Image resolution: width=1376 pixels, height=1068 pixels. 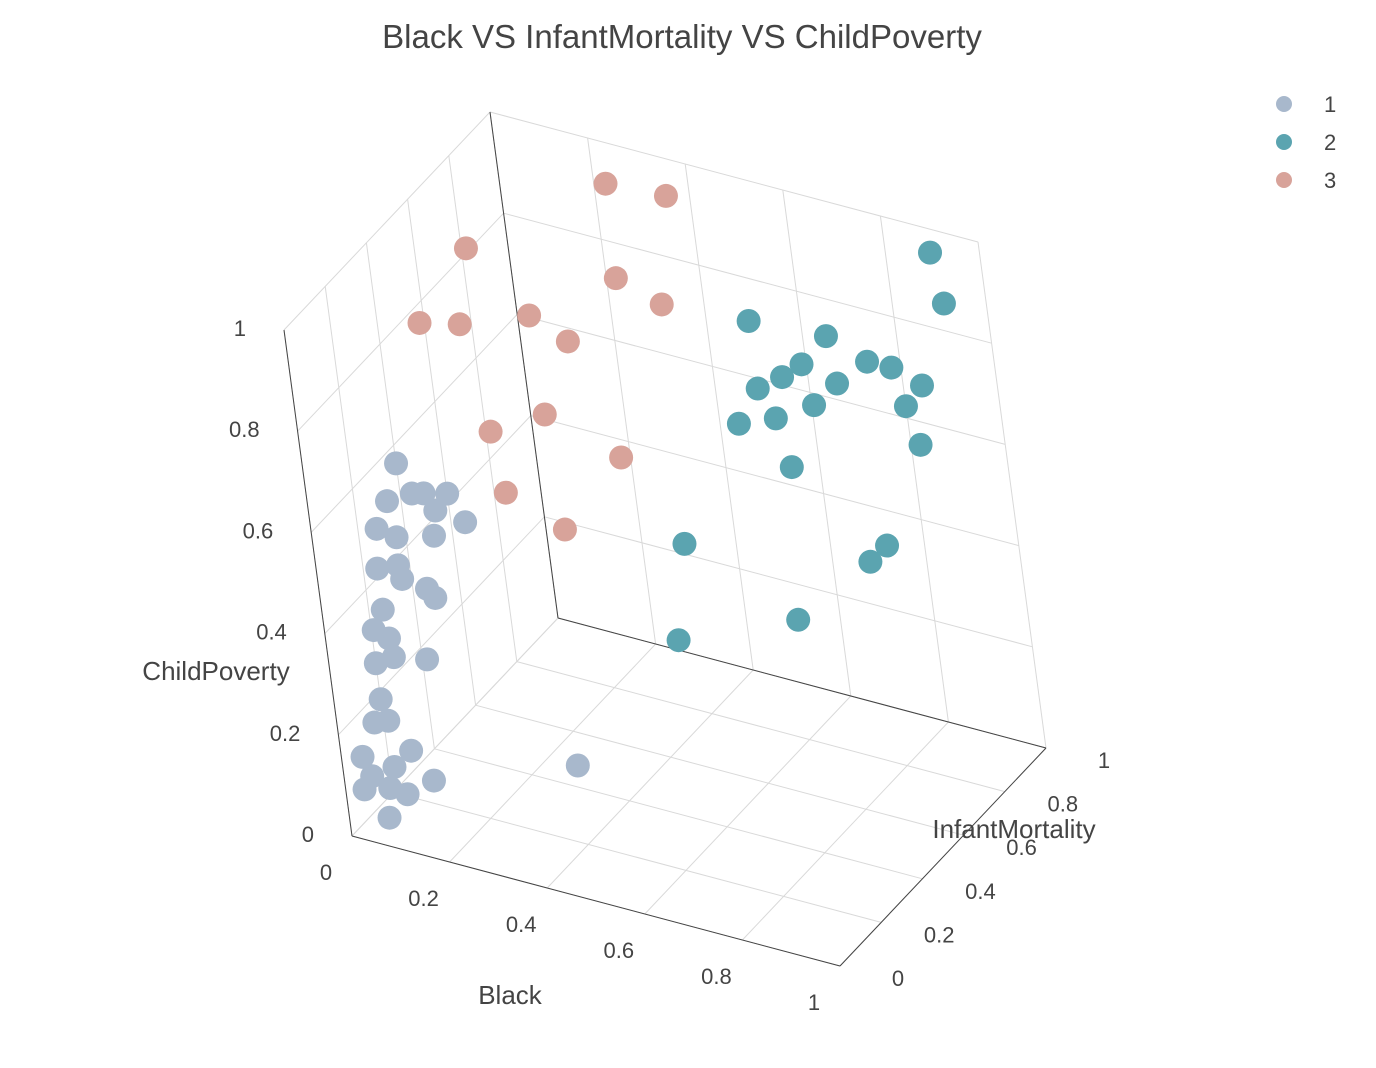 I want to click on x-tick-label: 0, so click(x=326, y=872).